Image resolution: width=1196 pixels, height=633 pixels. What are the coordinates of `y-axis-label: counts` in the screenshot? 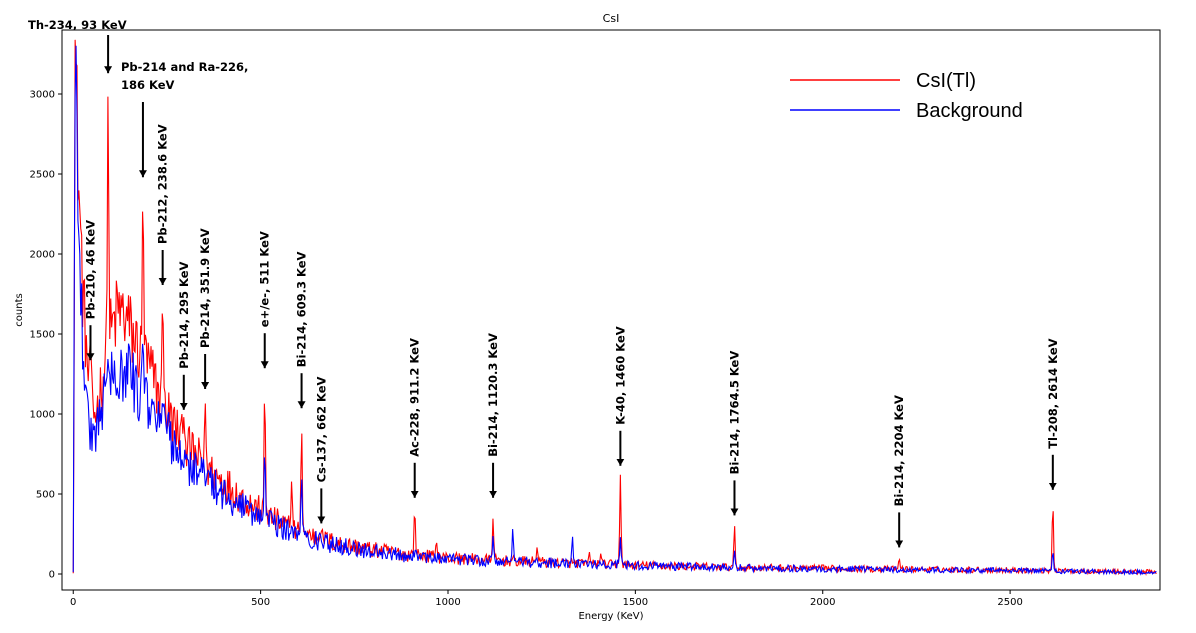 It's located at (19, 309).